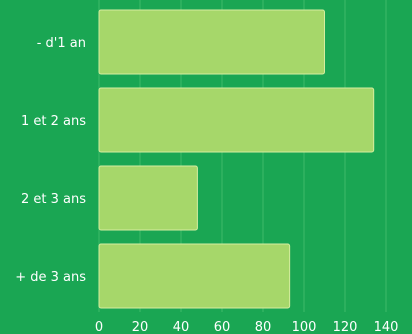 Image resolution: width=412 pixels, height=334 pixels. What do you see at coordinates (247, 327) in the screenshot?
I see `x-axis-ticks: 0 20 40 60 80 100 120 140` at bounding box center [247, 327].